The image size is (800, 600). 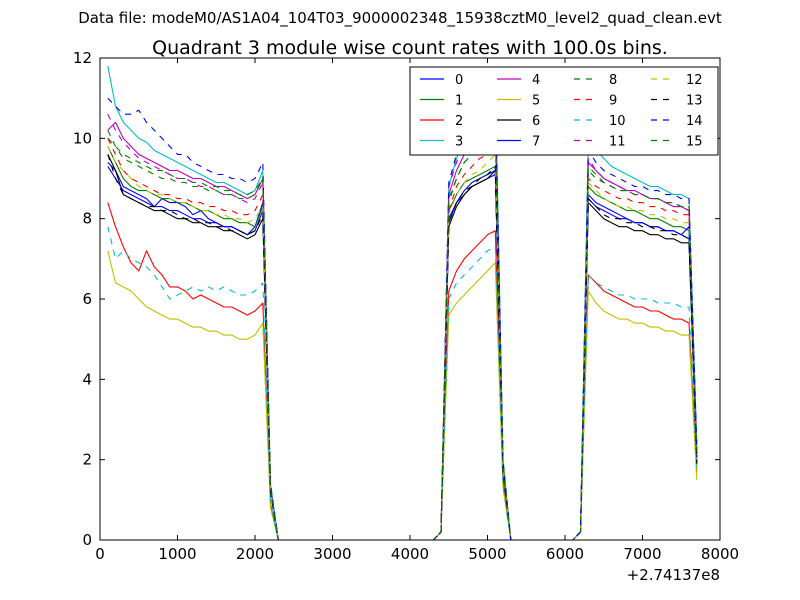 What do you see at coordinates (694, 121) in the screenshot?
I see `legend-label-14: 14` at bounding box center [694, 121].